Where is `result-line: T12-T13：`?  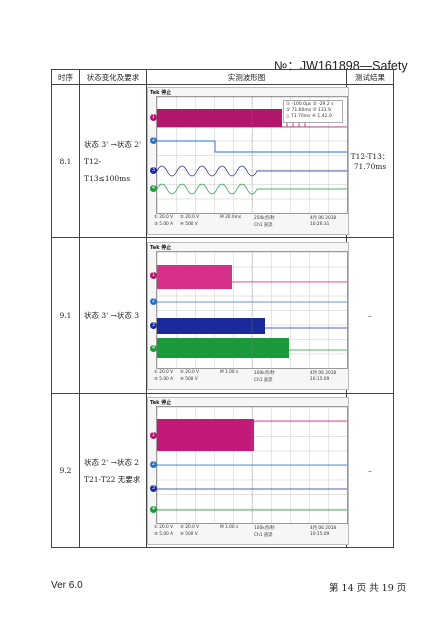
result-line: T12-T13： is located at coordinates (370, 156).